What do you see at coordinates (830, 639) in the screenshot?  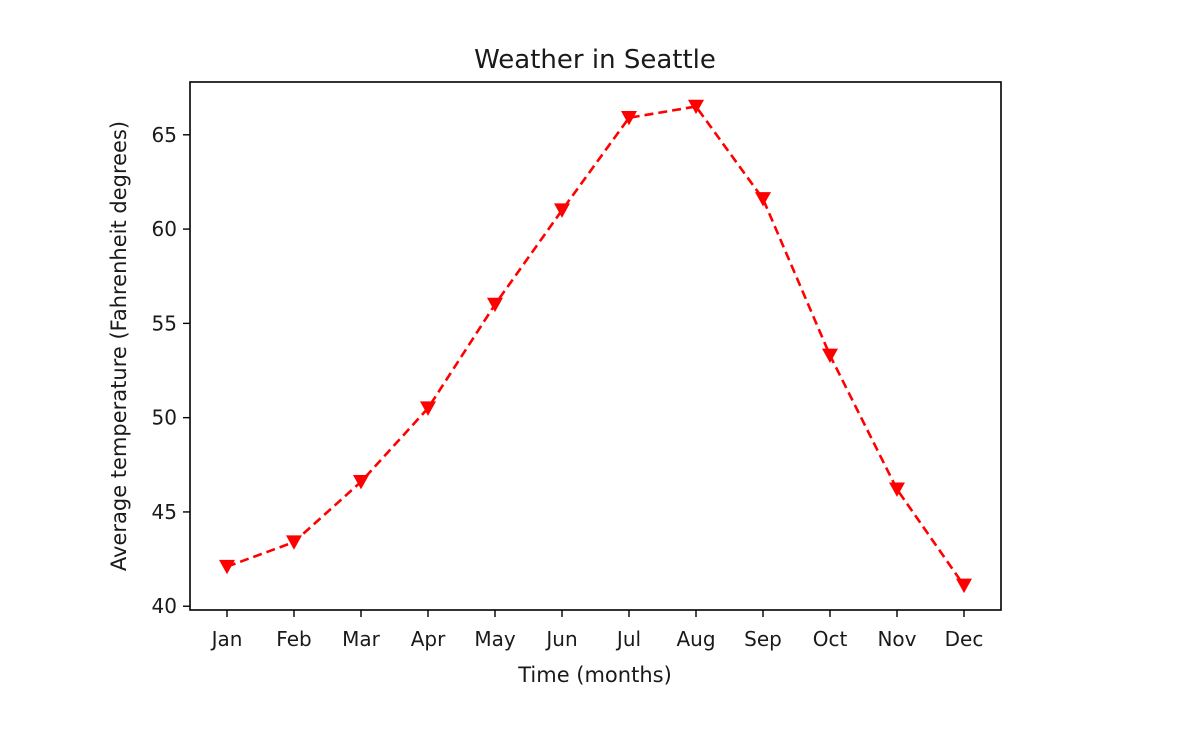 I see `x-tick-label: Oct` at bounding box center [830, 639].